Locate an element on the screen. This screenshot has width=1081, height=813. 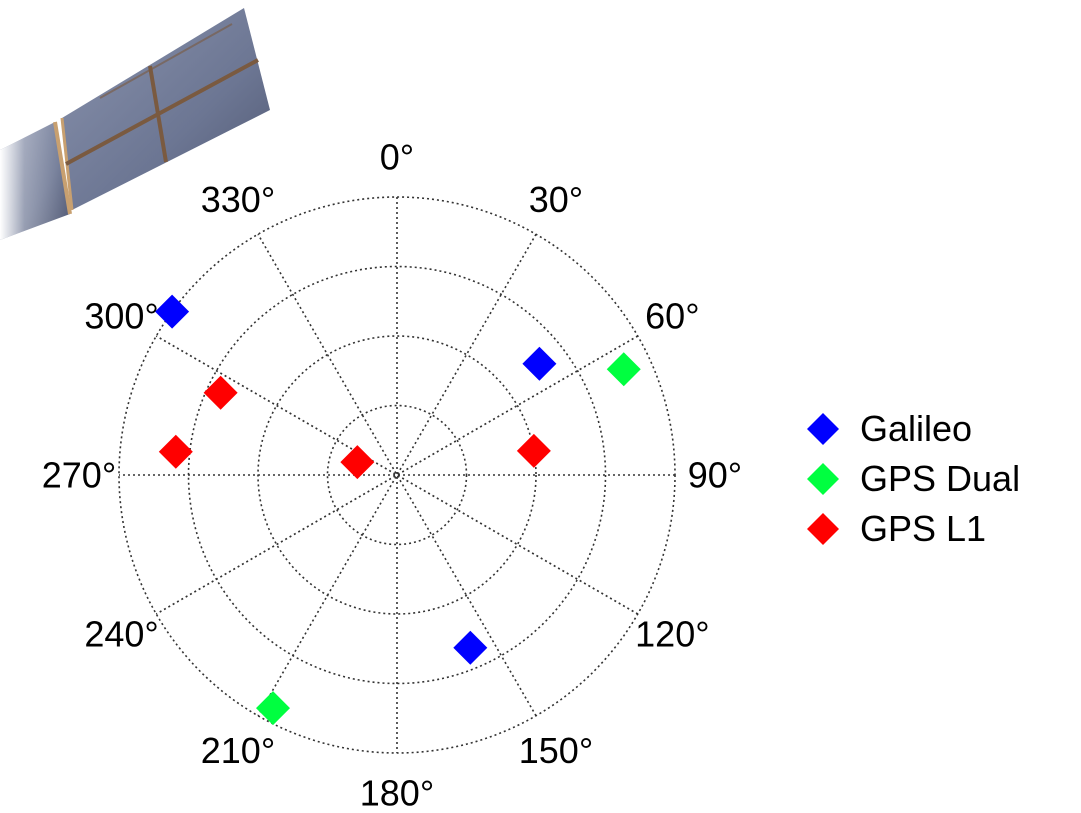
legend-item-galileo: Galileo is located at coordinates (913, 429).